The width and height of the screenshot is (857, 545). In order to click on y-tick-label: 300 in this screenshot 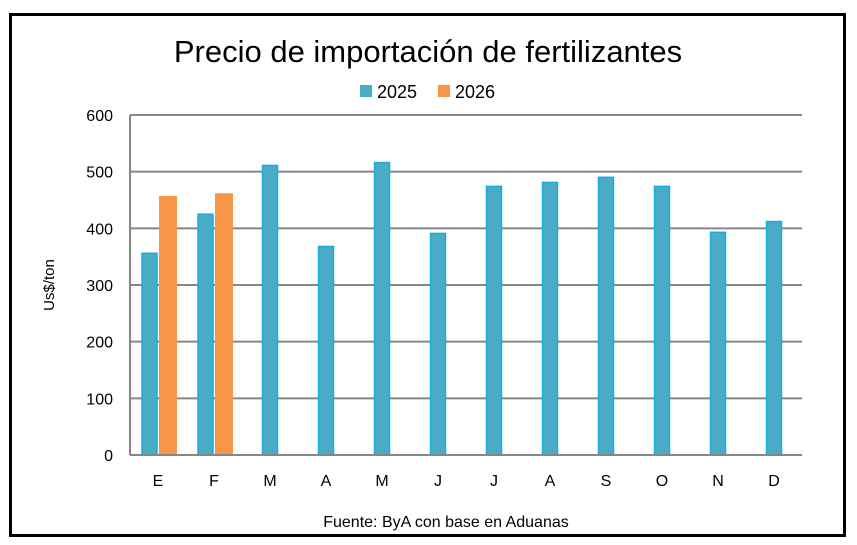, I will do `click(99, 286)`.